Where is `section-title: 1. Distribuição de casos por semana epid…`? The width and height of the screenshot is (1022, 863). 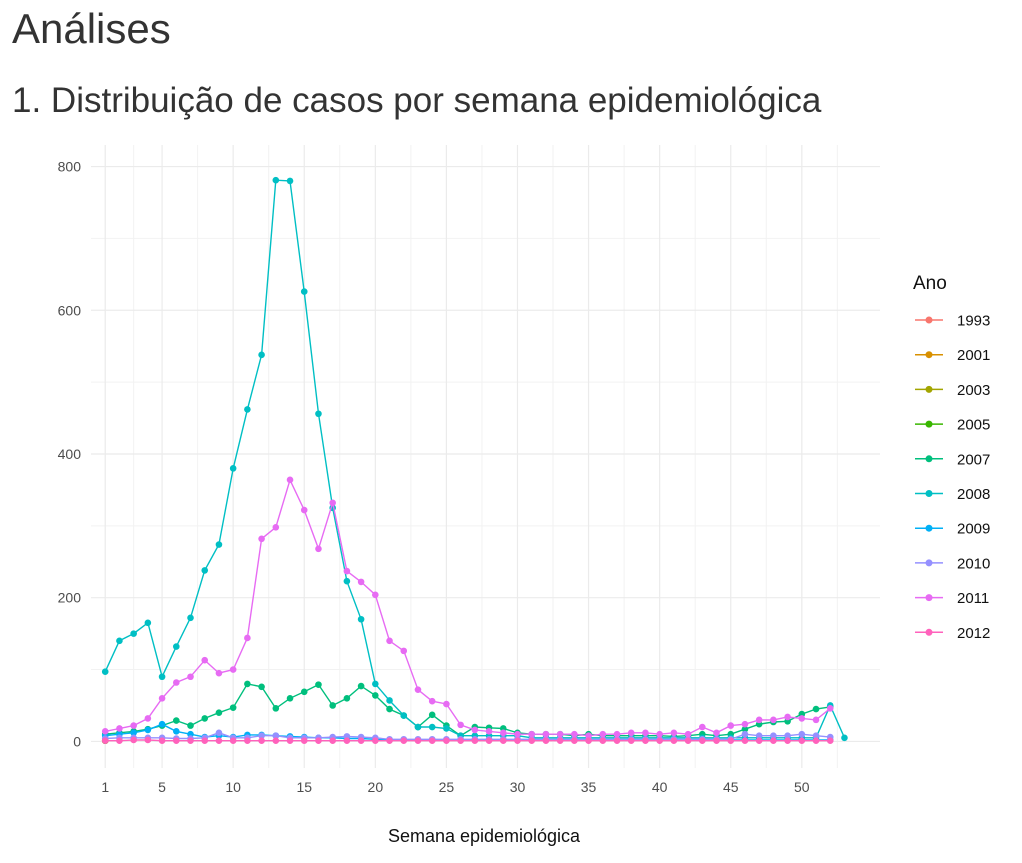
section-title: 1. Distribuição de casos por semana epid… is located at coordinates (417, 100).